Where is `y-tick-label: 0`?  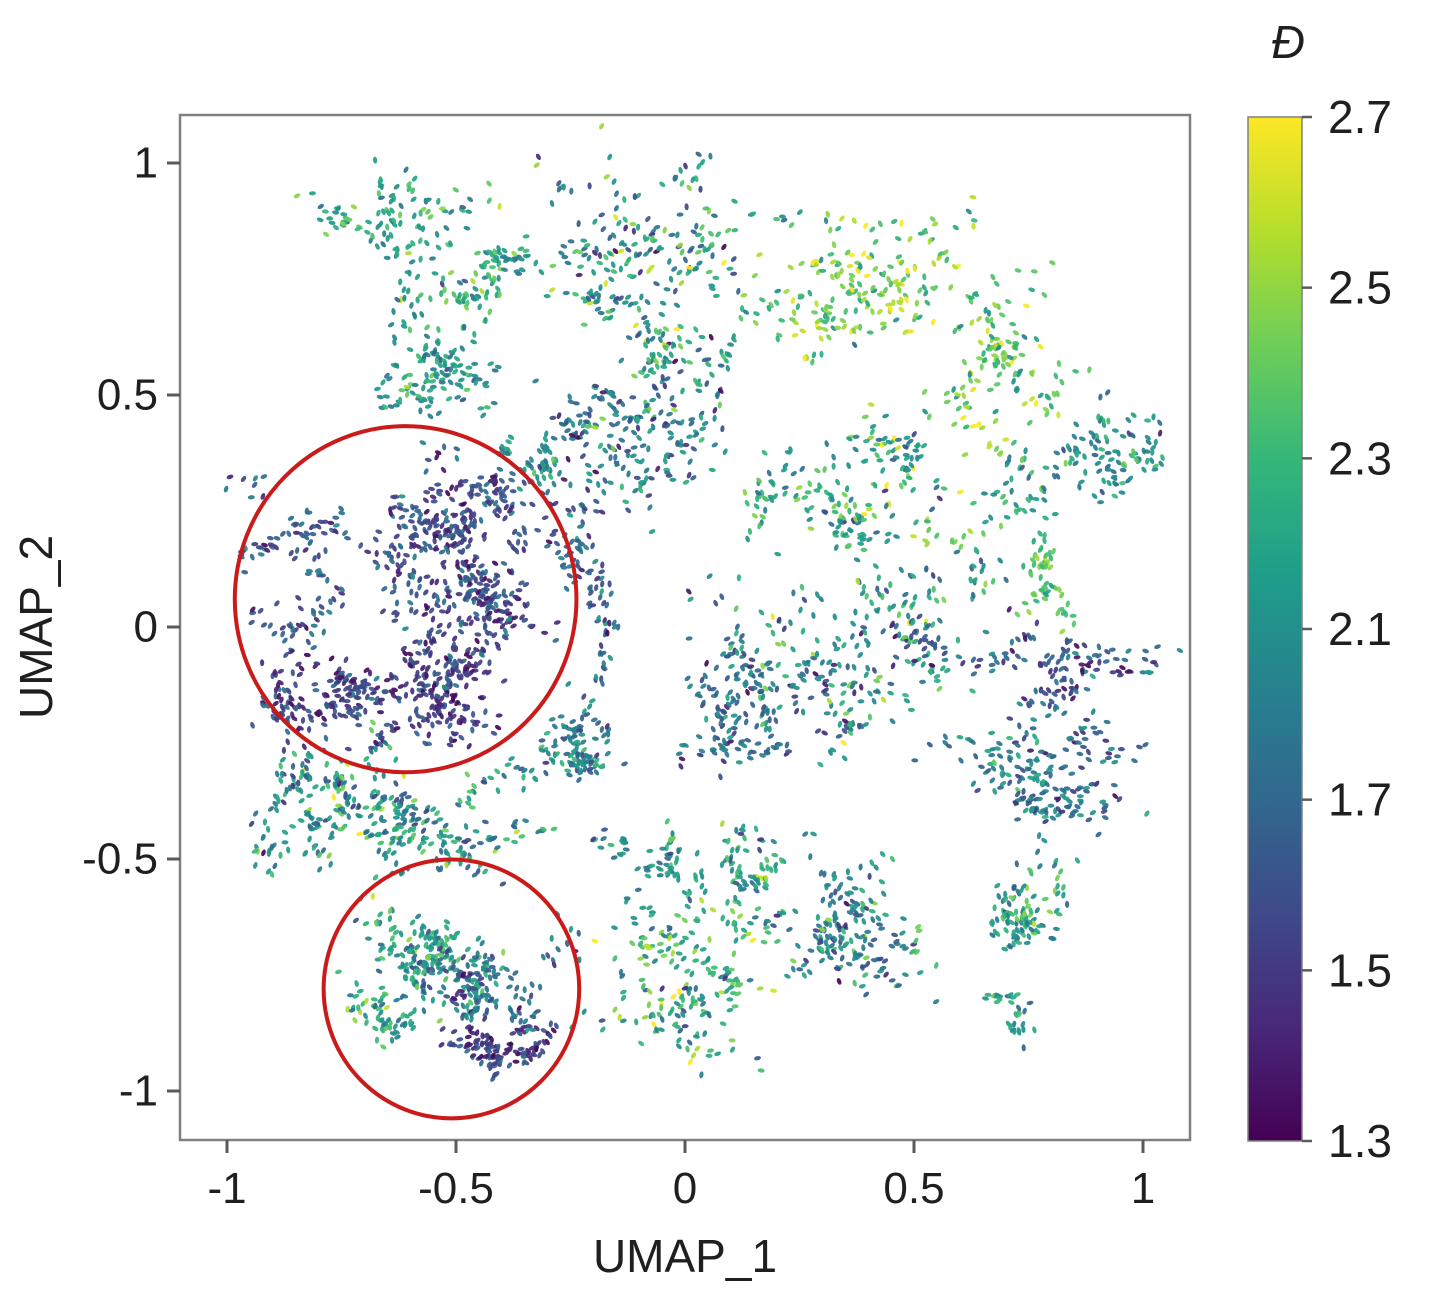 y-tick-label: 0 is located at coordinates (146, 627).